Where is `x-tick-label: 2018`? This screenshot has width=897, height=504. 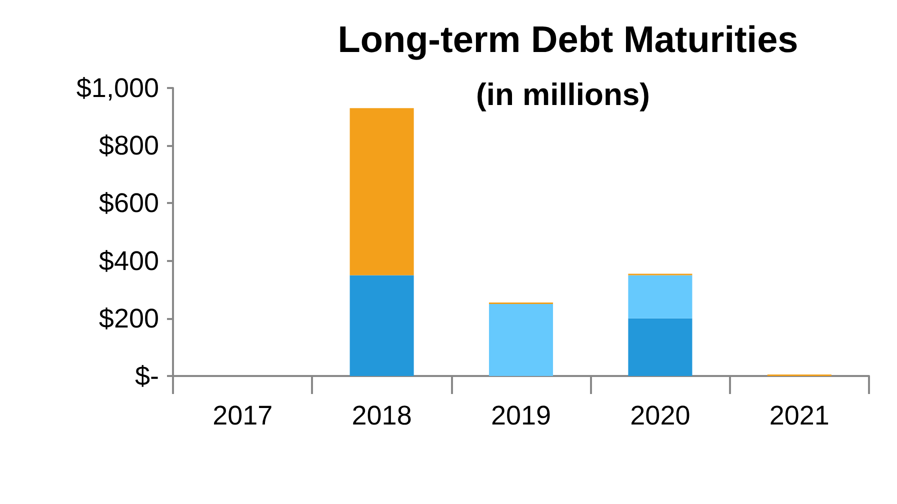
x-tick-label: 2018 is located at coordinates (382, 415).